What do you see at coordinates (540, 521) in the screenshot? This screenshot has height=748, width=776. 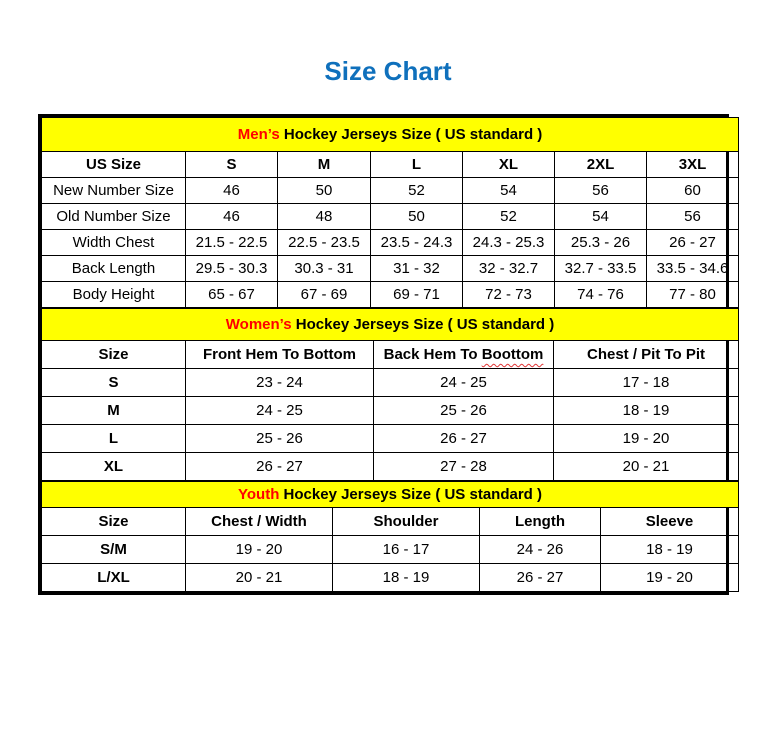 I see `column-header-cell: Length` at bounding box center [540, 521].